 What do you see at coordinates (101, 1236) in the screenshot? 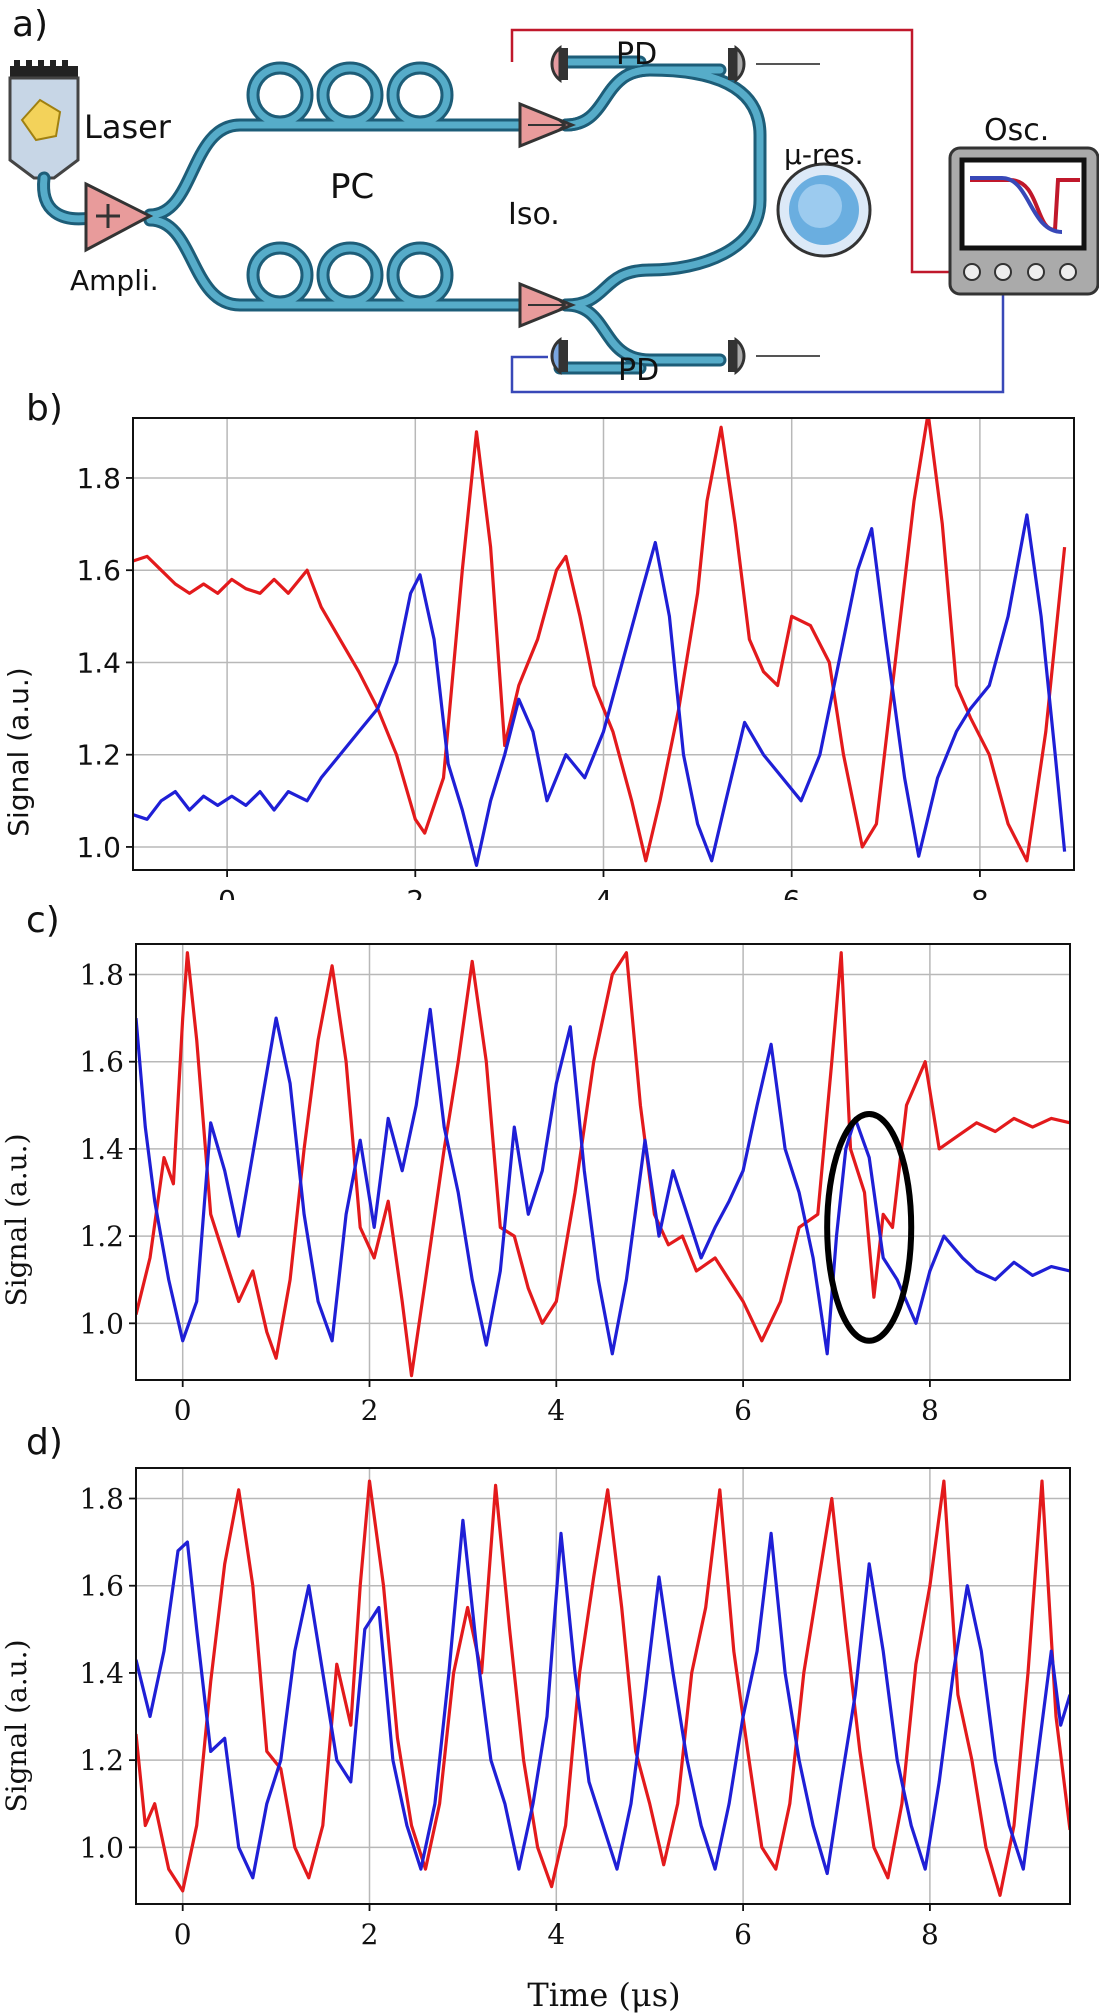
I see `y-tick-label-c: 1.2` at bounding box center [101, 1236].